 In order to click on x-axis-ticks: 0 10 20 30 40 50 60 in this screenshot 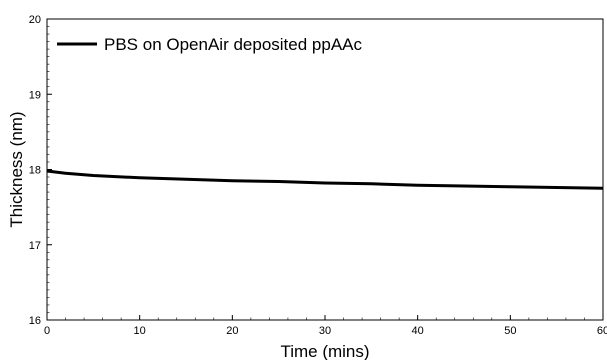, I will do `click(325, 326)`.